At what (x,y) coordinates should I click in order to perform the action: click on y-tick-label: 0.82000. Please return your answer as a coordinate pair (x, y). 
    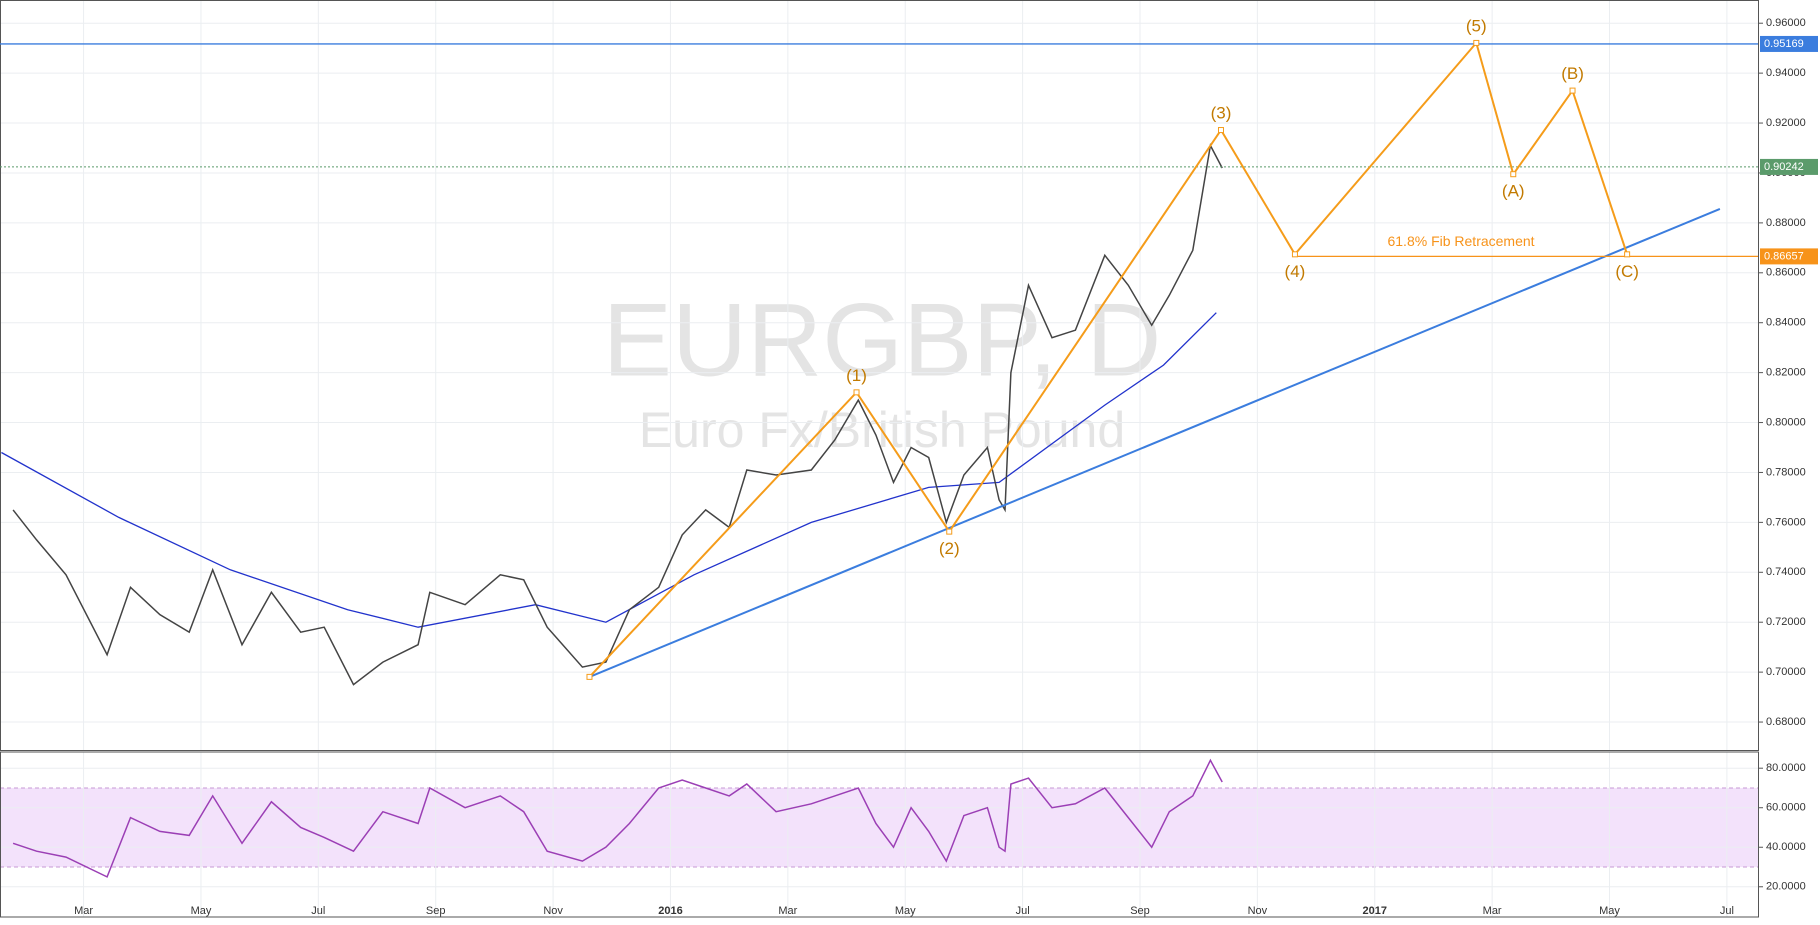
    Looking at the image, I should click on (1786, 373).